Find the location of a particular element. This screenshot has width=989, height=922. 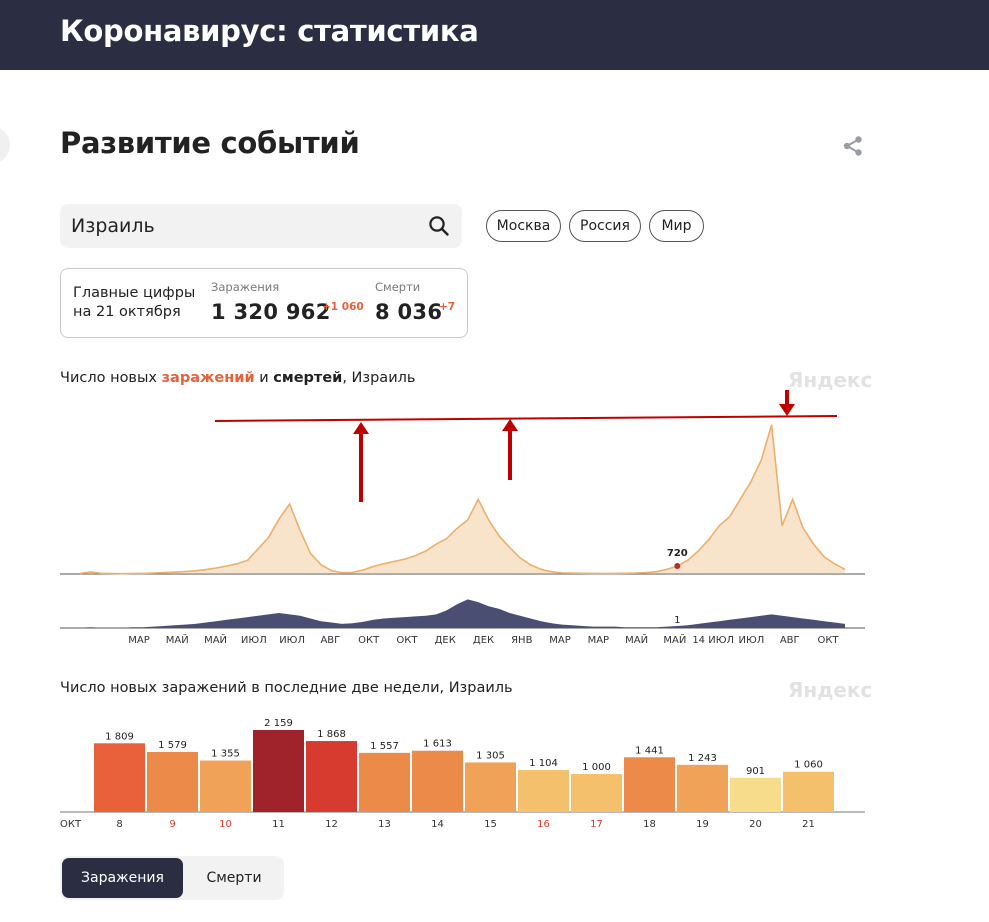

caption-middle: и is located at coordinates (264, 378).